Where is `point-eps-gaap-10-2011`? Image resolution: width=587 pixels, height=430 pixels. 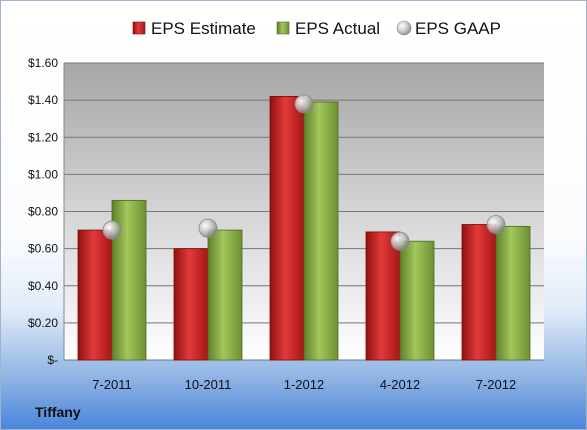
point-eps-gaap-10-2011 is located at coordinates (208, 228).